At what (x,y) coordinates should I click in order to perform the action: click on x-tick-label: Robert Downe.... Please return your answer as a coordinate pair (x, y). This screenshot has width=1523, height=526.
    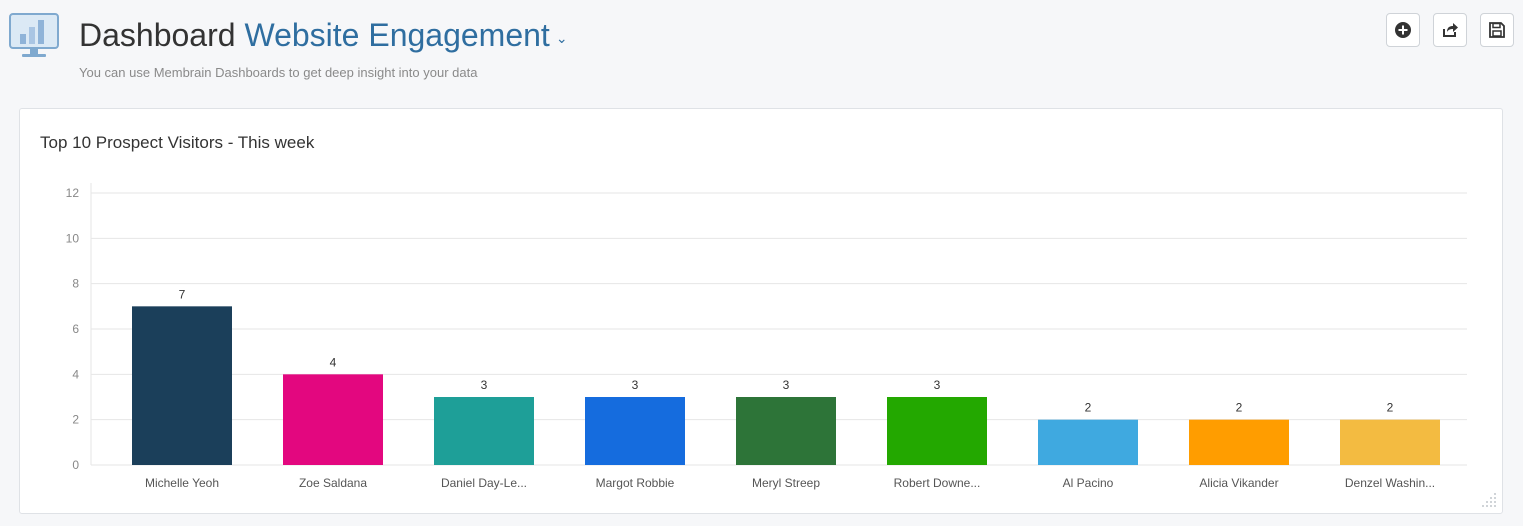
    Looking at the image, I should click on (937, 483).